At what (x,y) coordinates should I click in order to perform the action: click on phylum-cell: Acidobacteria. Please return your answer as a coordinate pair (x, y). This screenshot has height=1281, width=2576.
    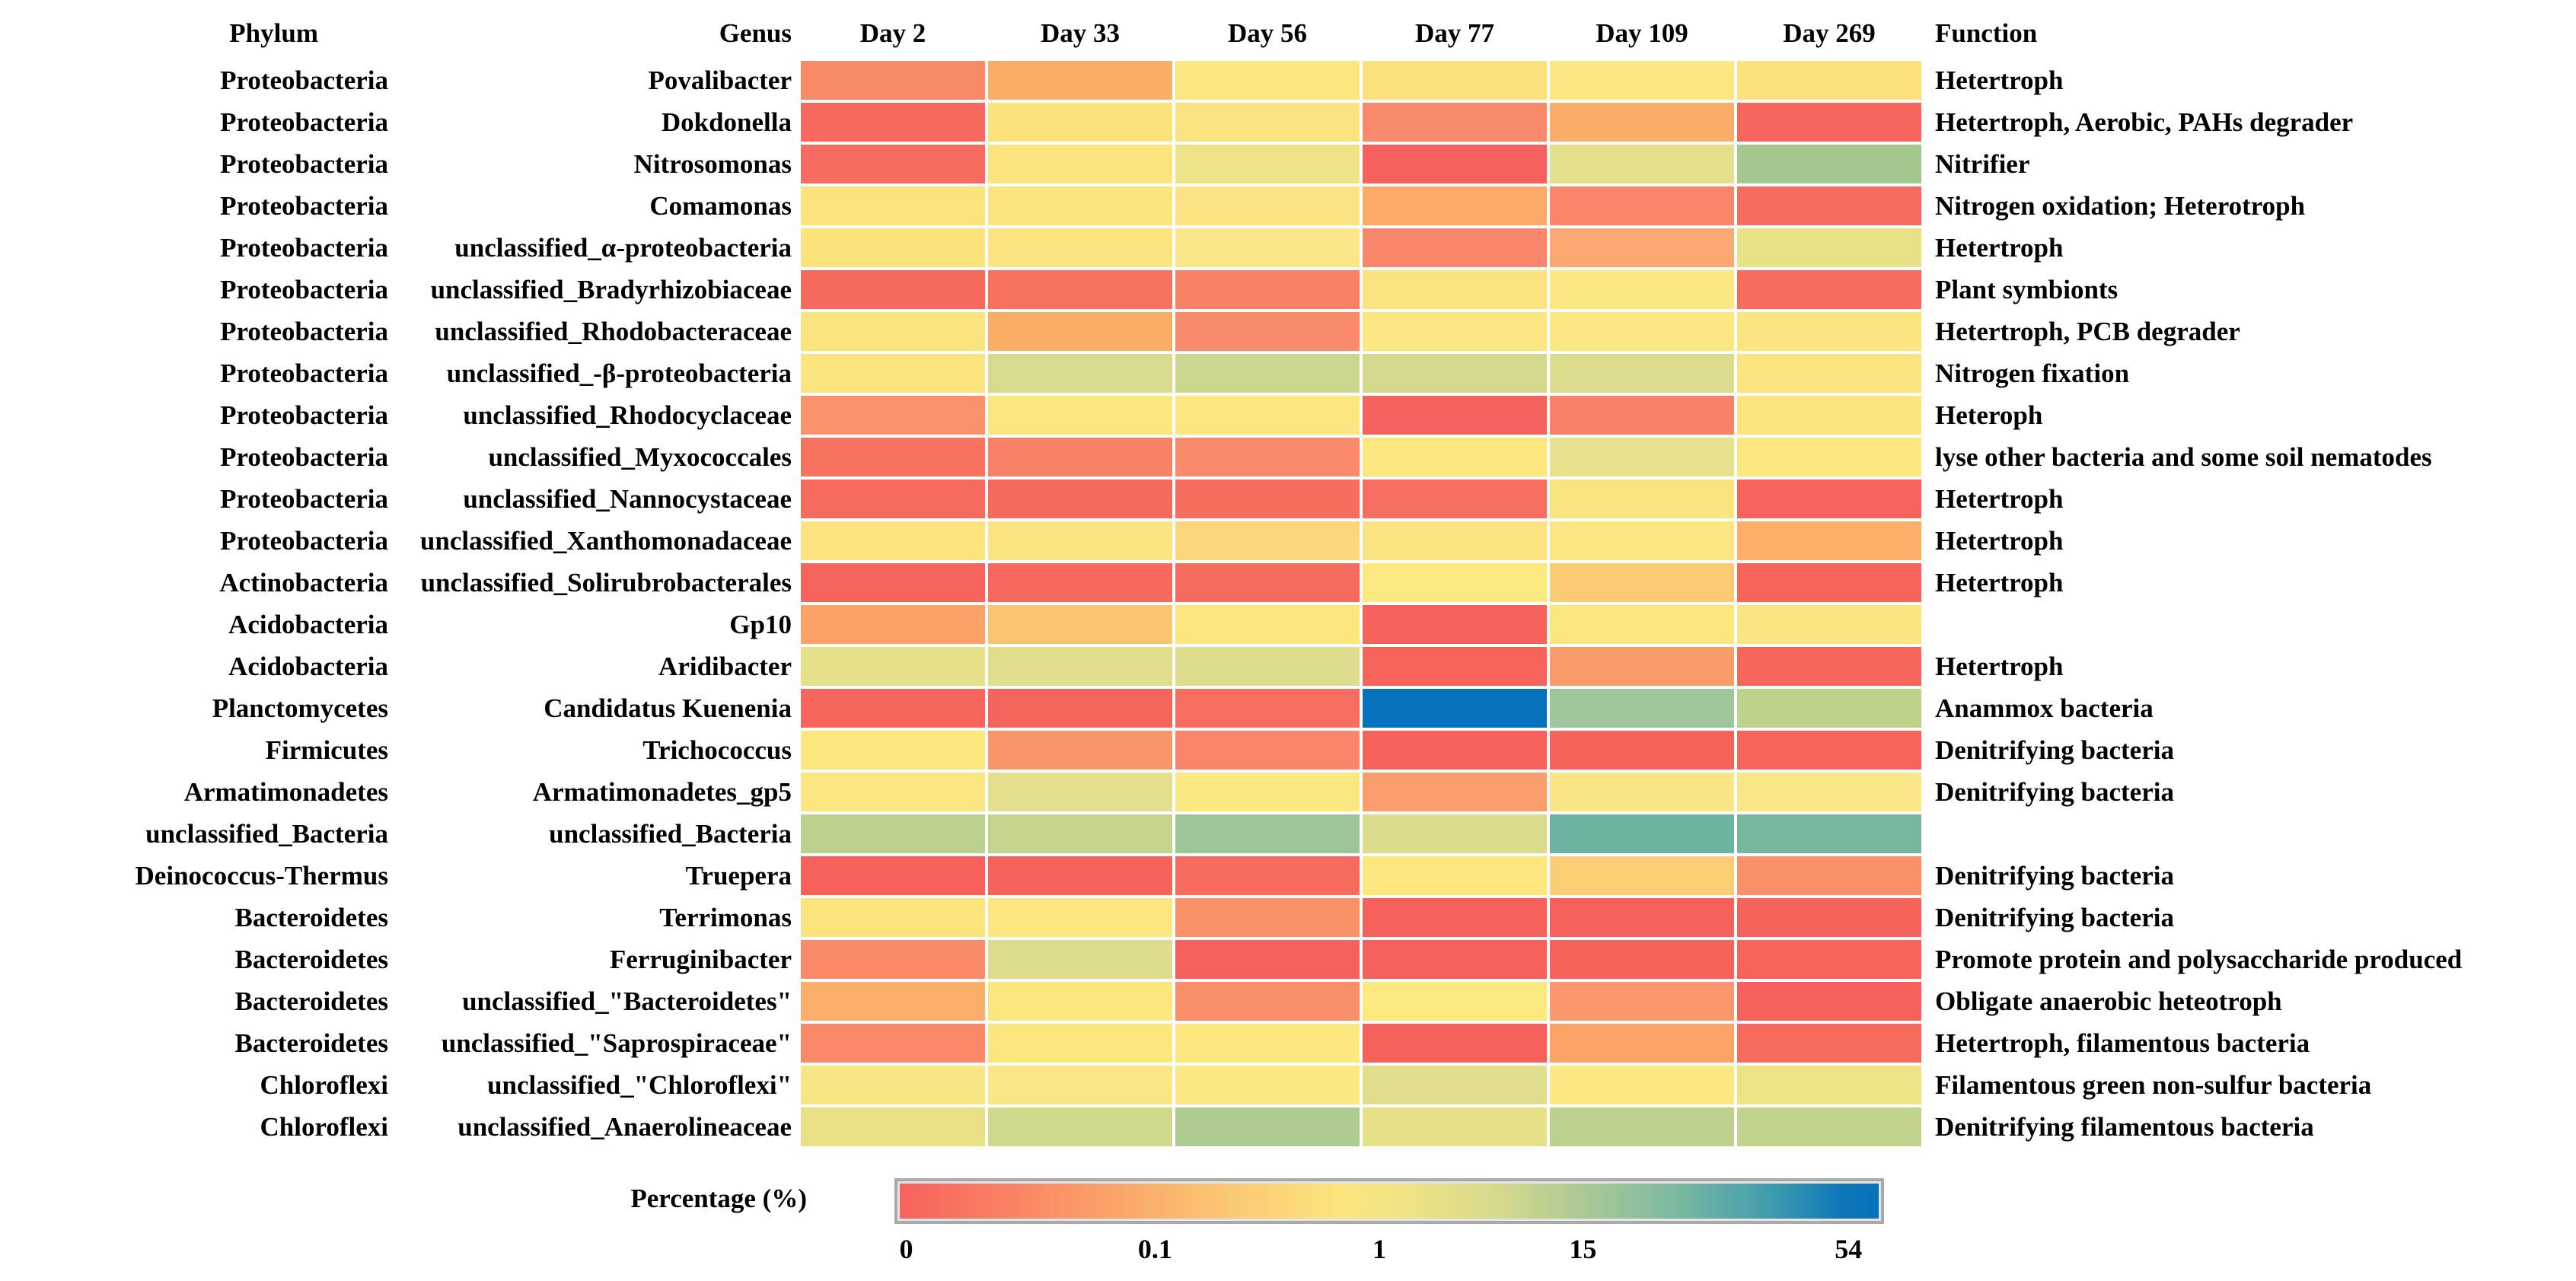
    Looking at the image, I should click on (308, 666).